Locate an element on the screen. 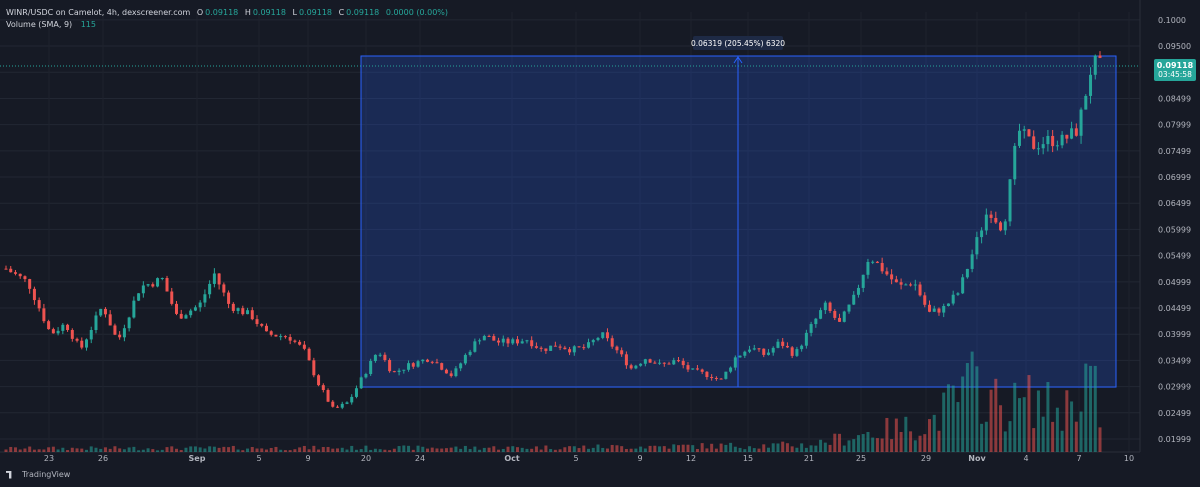  x-tick-label: 26 is located at coordinates (103, 458).